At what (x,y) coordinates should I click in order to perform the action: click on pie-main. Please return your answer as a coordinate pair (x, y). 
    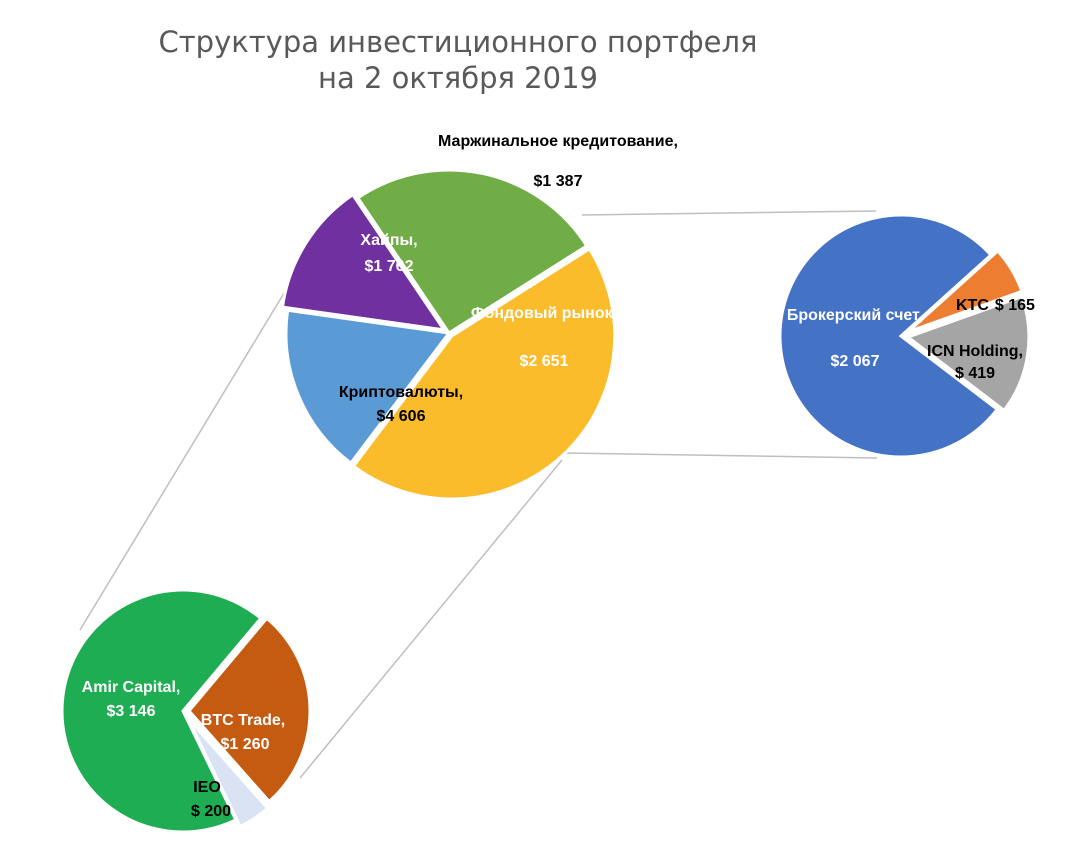
    Looking at the image, I should click on (448, 334).